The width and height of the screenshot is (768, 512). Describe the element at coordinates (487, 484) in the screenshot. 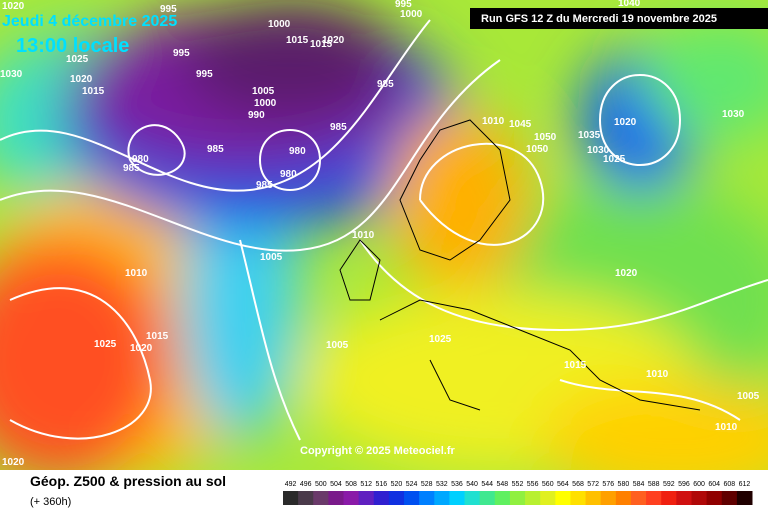

I see `colorbar-label: 544` at that location.